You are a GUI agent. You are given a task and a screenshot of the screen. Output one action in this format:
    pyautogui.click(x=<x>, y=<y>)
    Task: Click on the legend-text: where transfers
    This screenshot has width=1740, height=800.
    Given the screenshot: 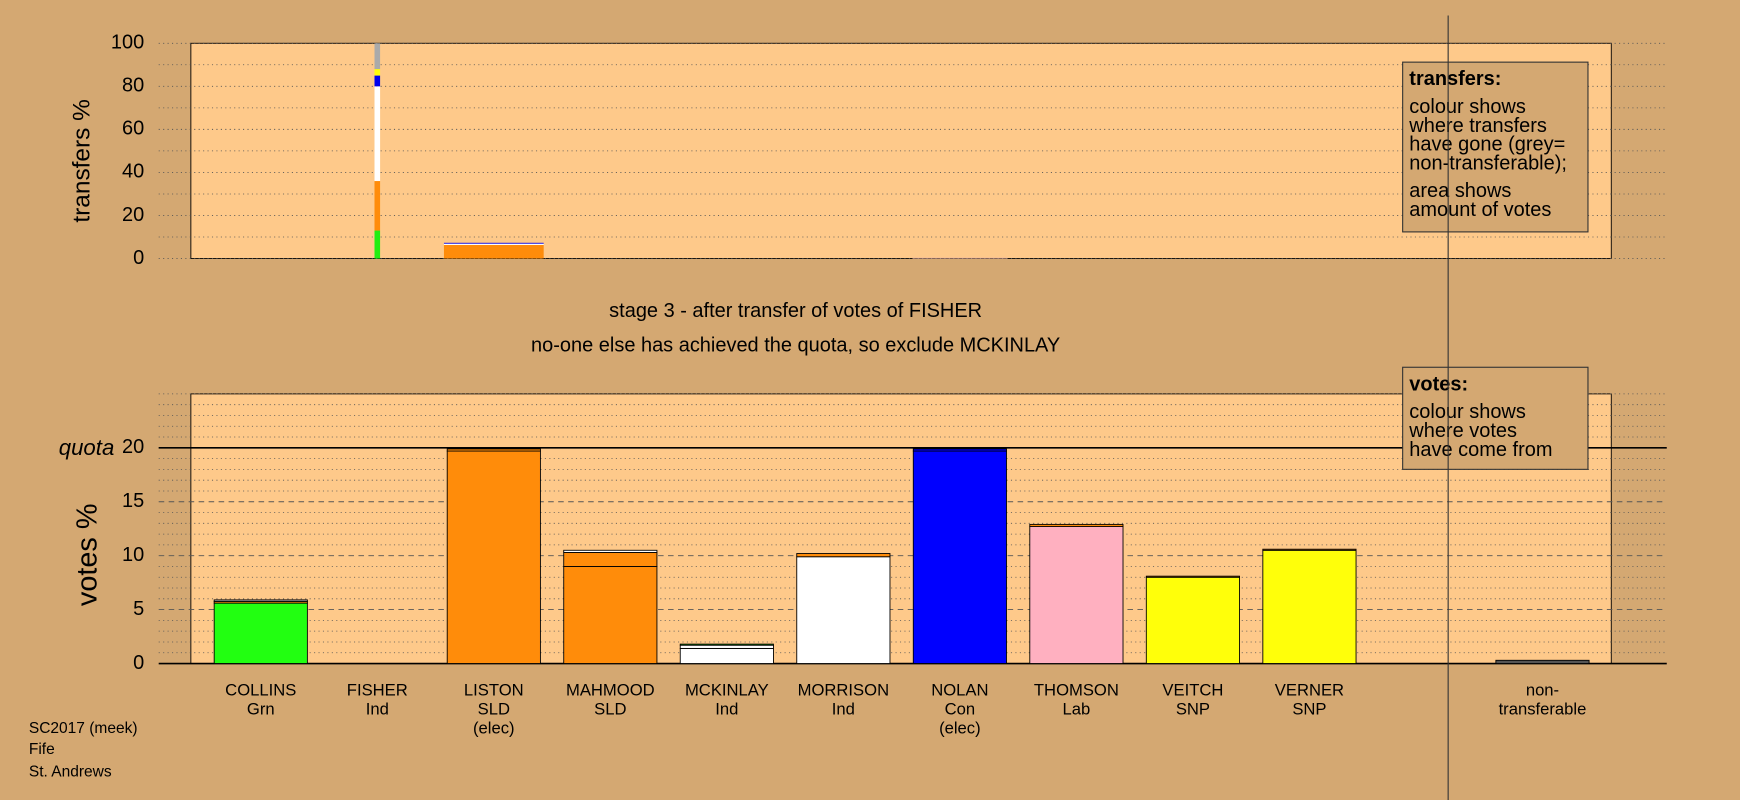 What is the action you would take?
    pyautogui.click(x=1477, y=126)
    